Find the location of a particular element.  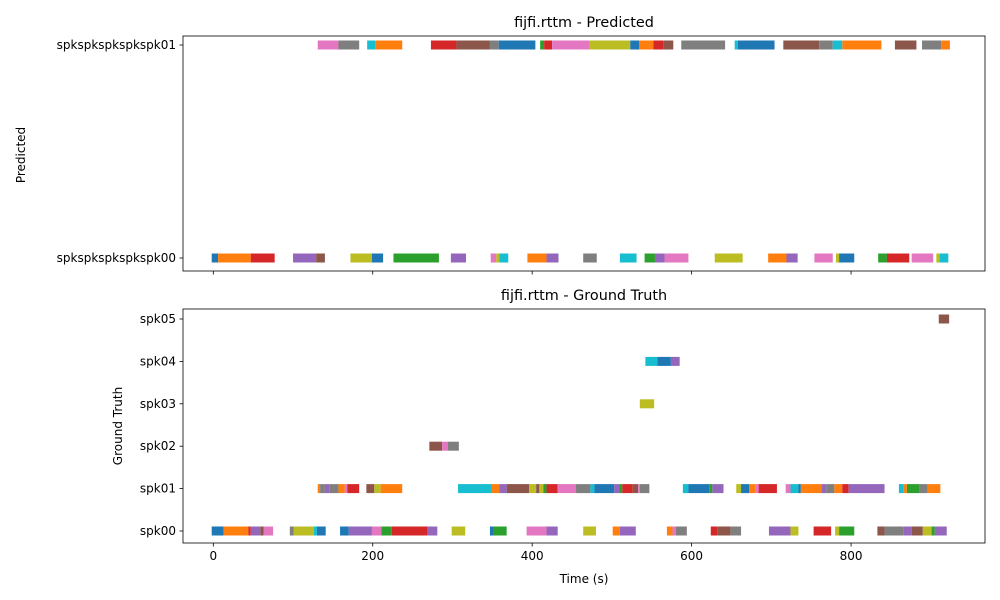

predicted-title: fijfi.rttm - Predicted is located at coordinates (584, 23).